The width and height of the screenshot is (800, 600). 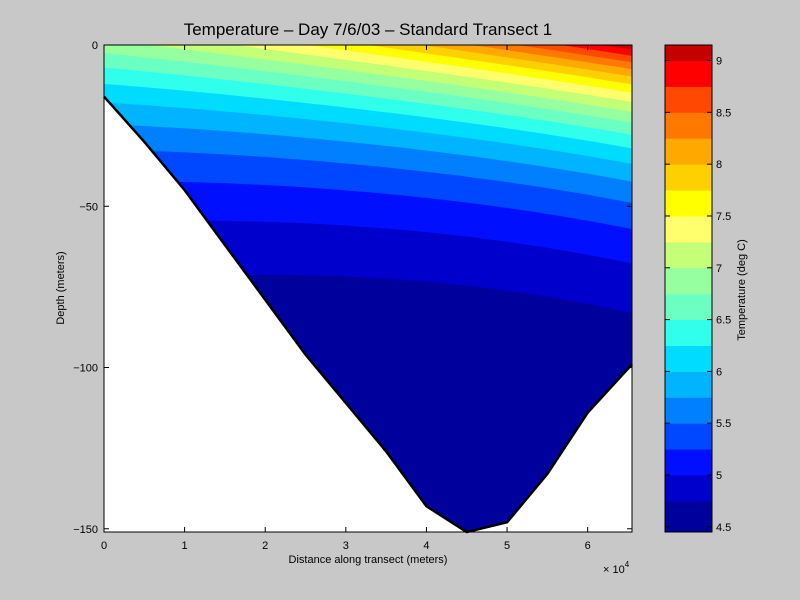 What do you see at coordinates (742, 290) in the screenshot?
I see `colorbar-label: Temperature (deg C)` at bounding box center [742, 290].